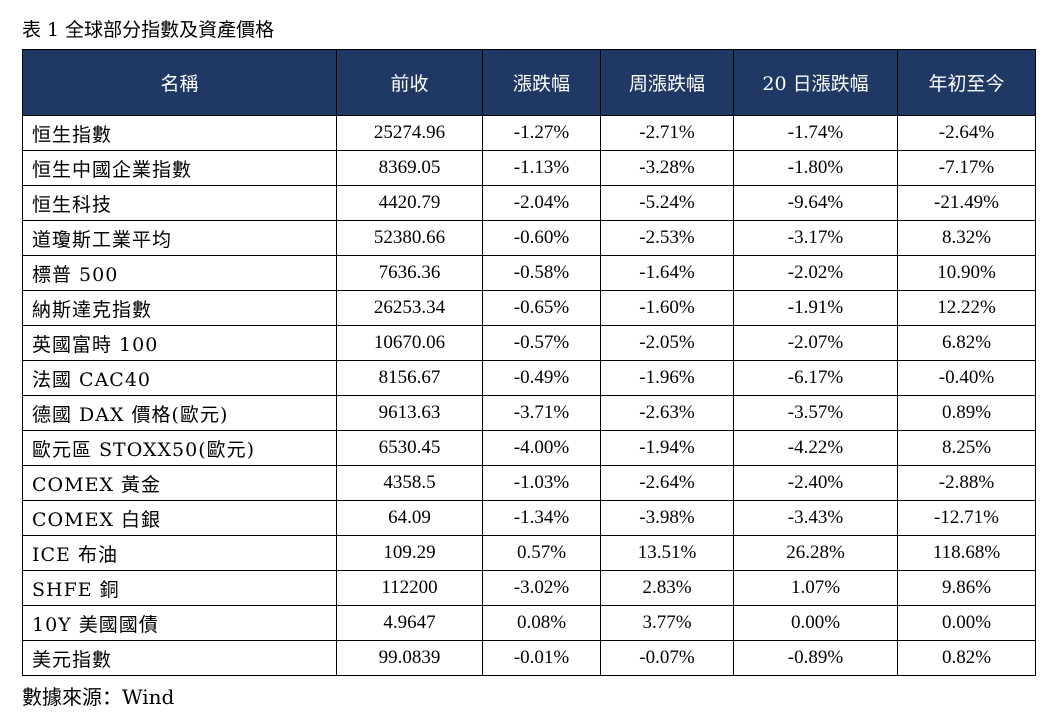 This screenshot has height=722, width=1063. What do you see at coordinates (815, 82) in the screenshot?
I see `header-20d-change: 20 日漲跌幅` at bounding box center [815, 82].